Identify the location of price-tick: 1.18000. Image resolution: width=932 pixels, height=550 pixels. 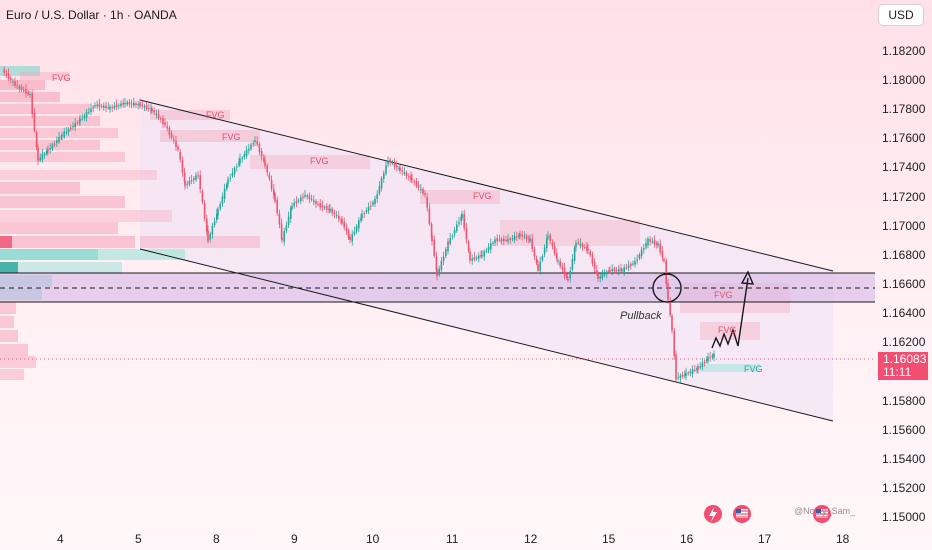
(904, 80).